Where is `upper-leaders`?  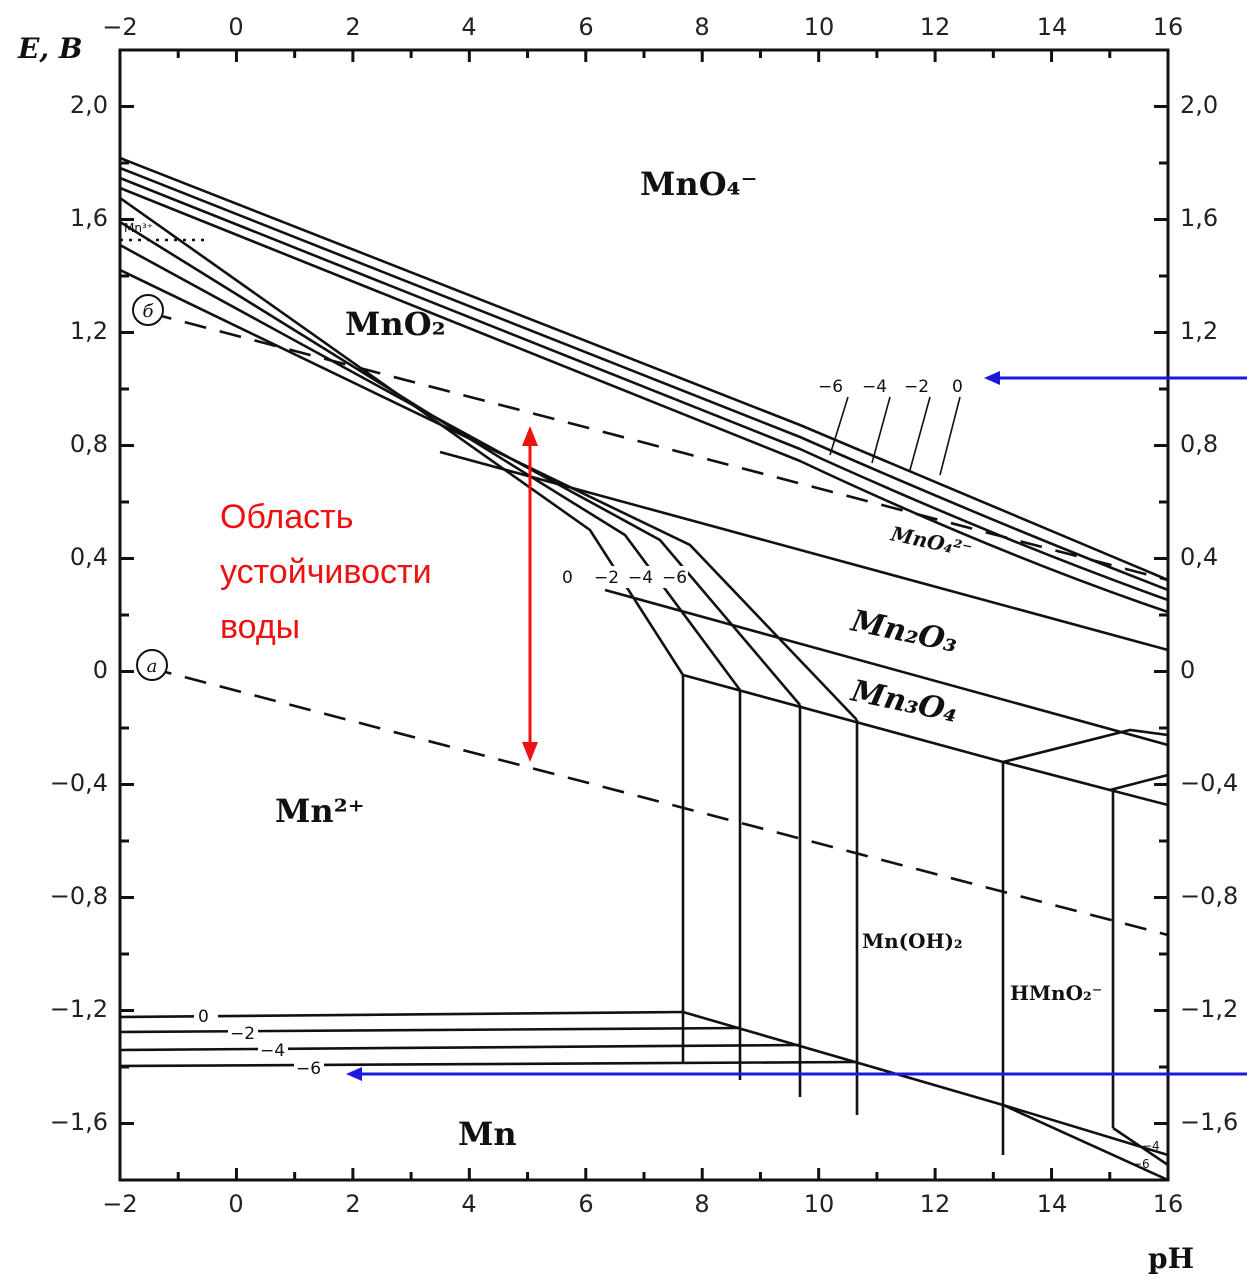
upper-leaders is located at coordinates (895, 436).